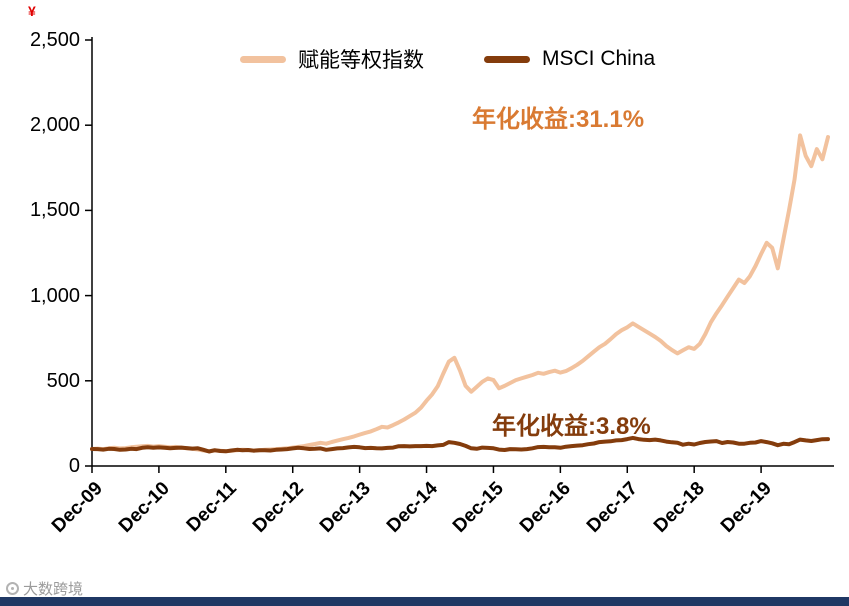 The image size is (849, 606). What do you see at coordinates (54, 210) in the screenshot?
I see `y-axis-label: 1,500` at bounding box center [54, 210].